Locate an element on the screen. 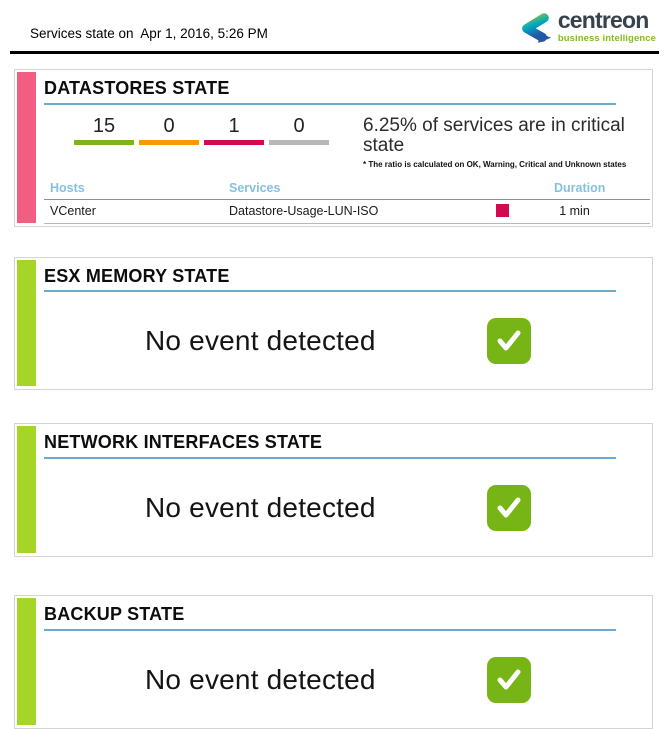 This screenshot has width=669, height=729. stat-unknown-underline is located at coordinates (299, 142).